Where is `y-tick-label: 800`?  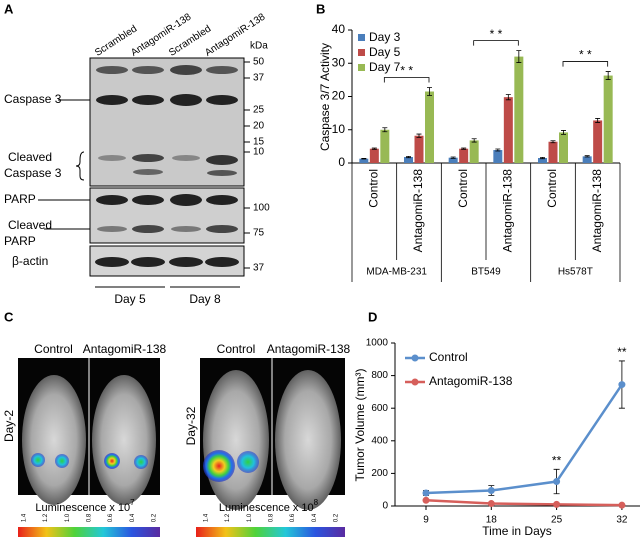 y-tick-label: 800 is located at coordinates (379, 375).